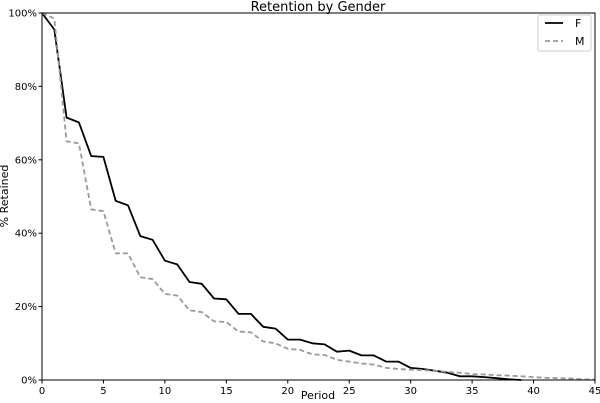  What do you see at coordinates (226, 391) in the screenshot?
I see `x-tick-label: 15` at bounding box center [226, 391].